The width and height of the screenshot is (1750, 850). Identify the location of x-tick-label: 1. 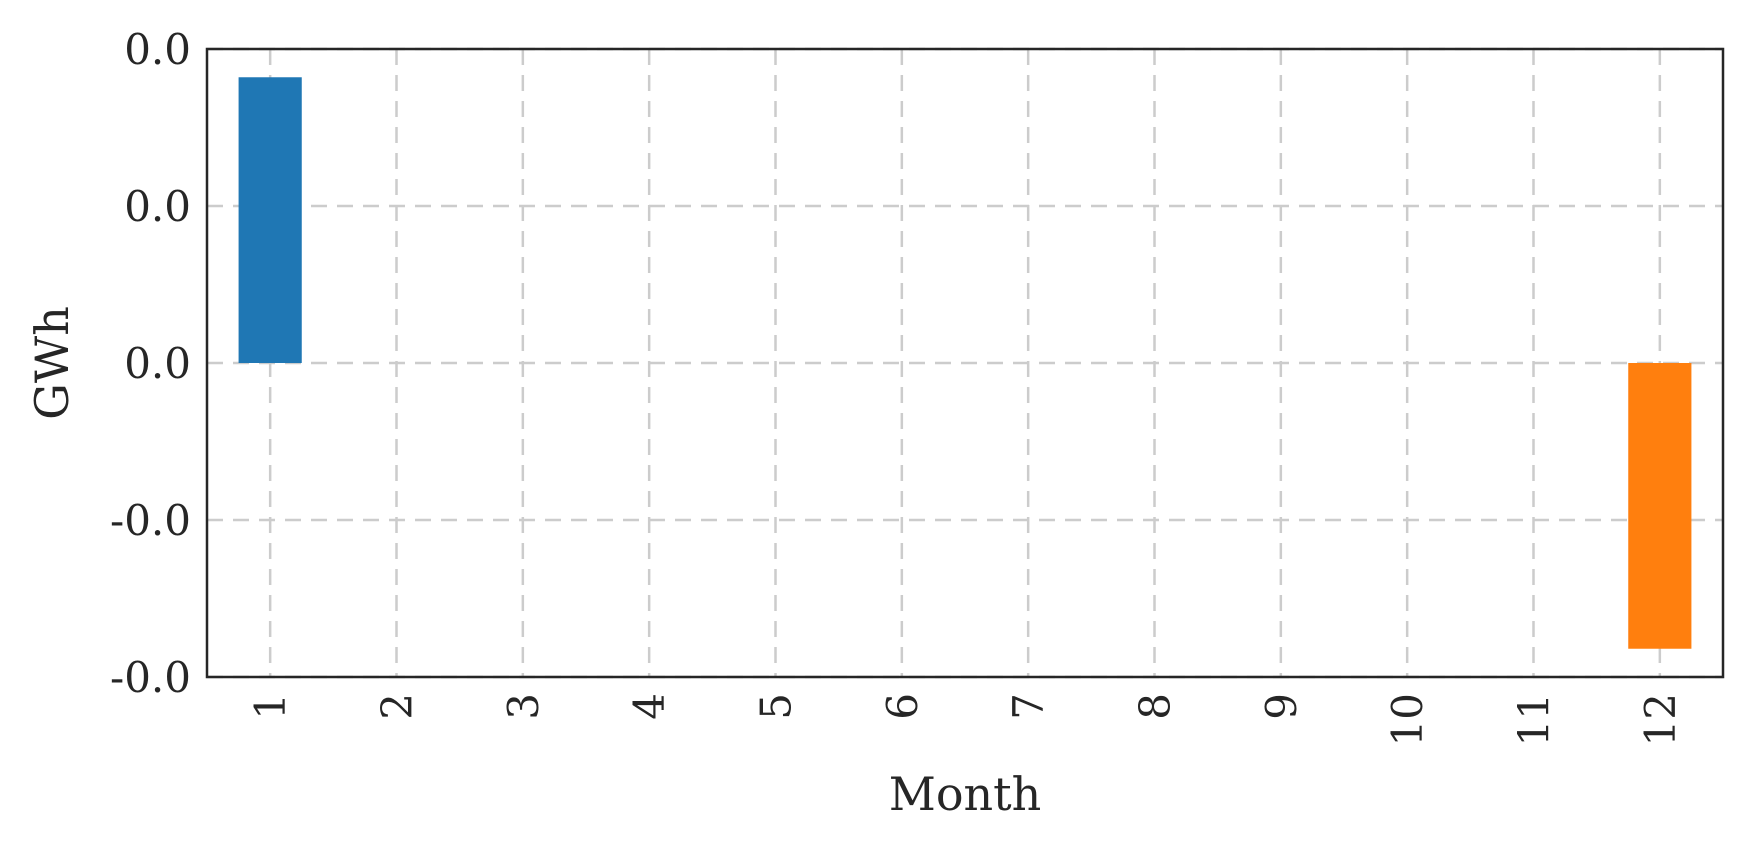
(270, 706).